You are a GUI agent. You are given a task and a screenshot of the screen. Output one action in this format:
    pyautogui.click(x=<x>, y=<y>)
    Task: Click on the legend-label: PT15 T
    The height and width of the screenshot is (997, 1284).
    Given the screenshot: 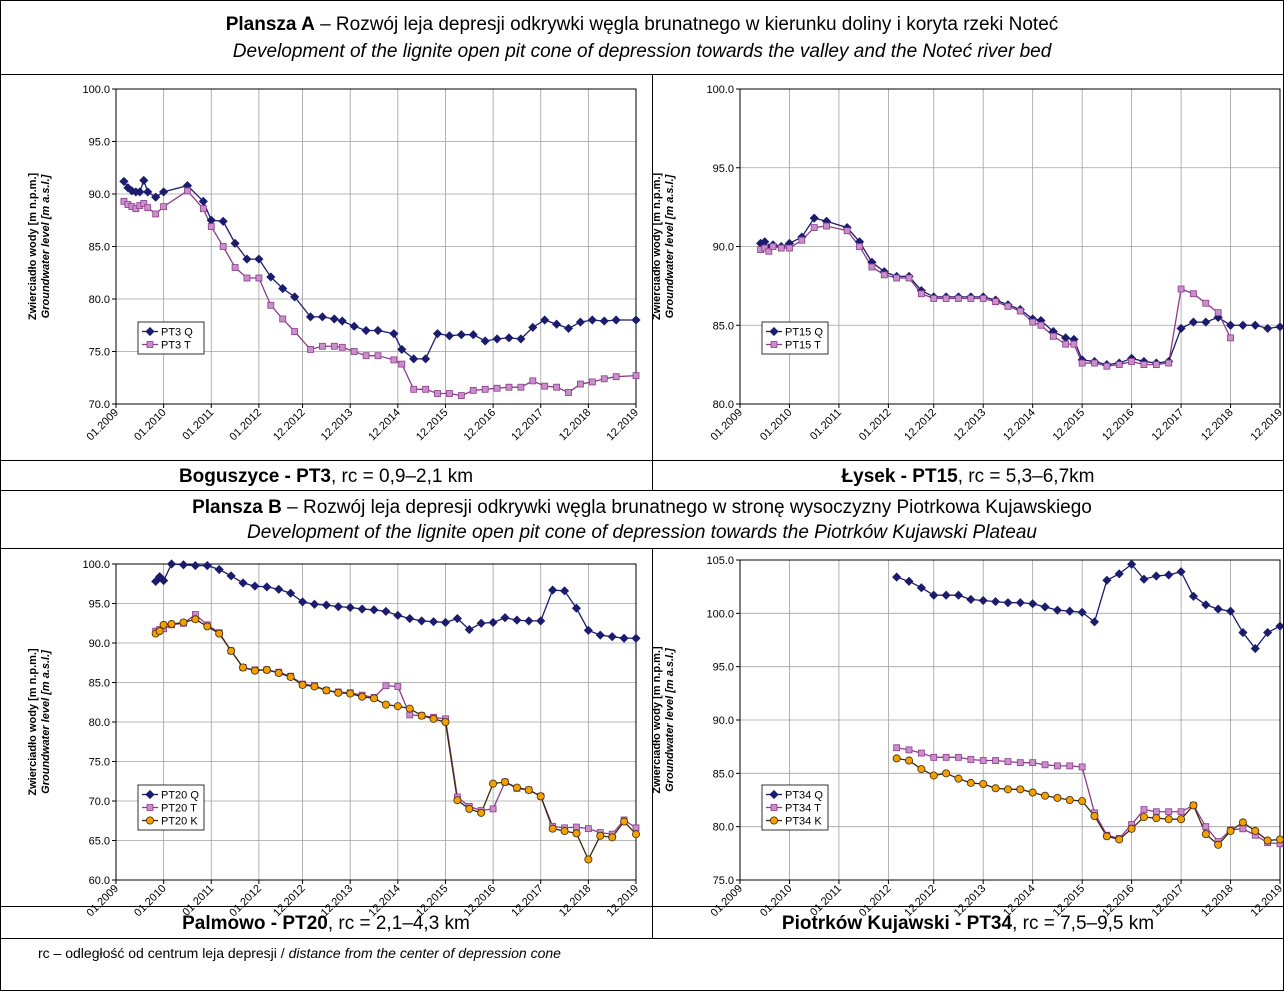 What is the action you would take?
    pyautogui.click(x=803, y=346)
    